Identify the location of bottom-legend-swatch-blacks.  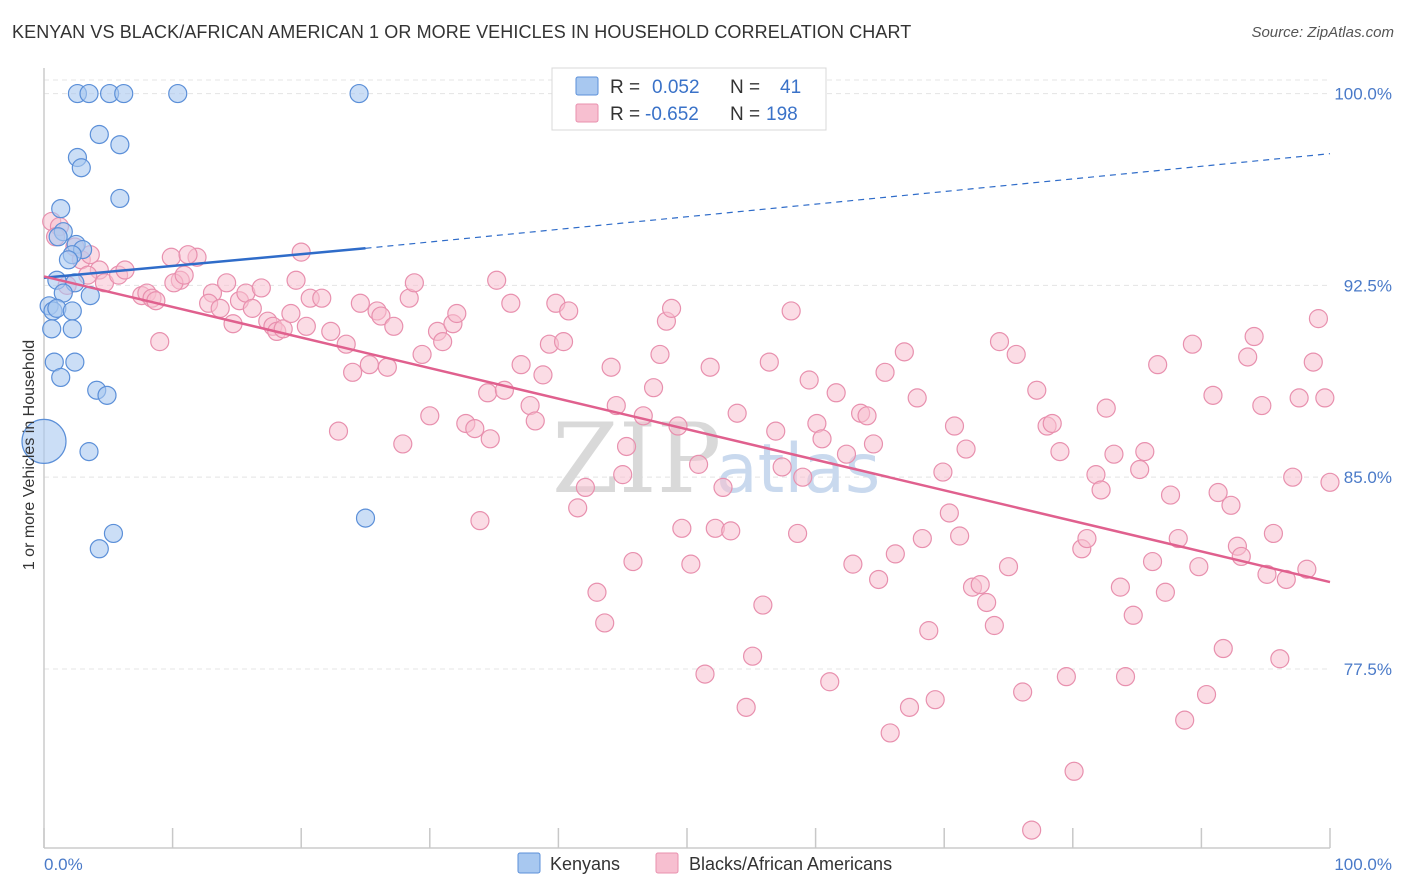
(667, 863).